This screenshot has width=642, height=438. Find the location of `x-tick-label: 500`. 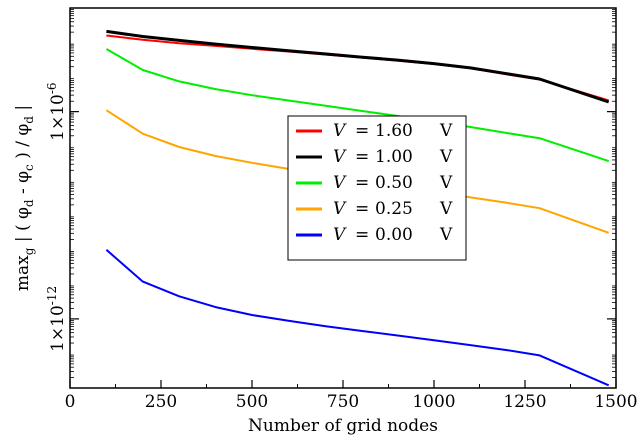

x-tick-label: 500 is located at coordinates (252, 402).